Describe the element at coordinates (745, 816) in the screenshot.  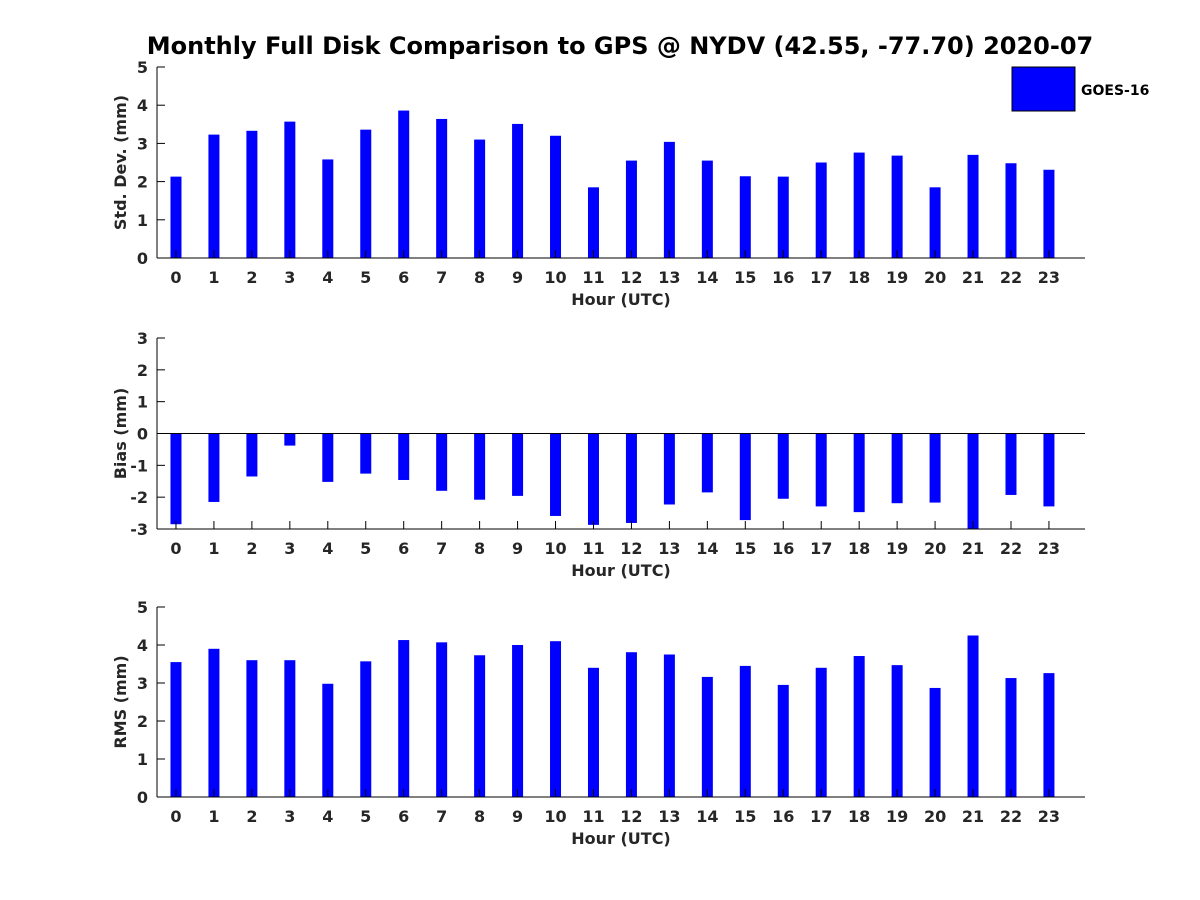
I see `rms-x-tick-label: 15` at that location.